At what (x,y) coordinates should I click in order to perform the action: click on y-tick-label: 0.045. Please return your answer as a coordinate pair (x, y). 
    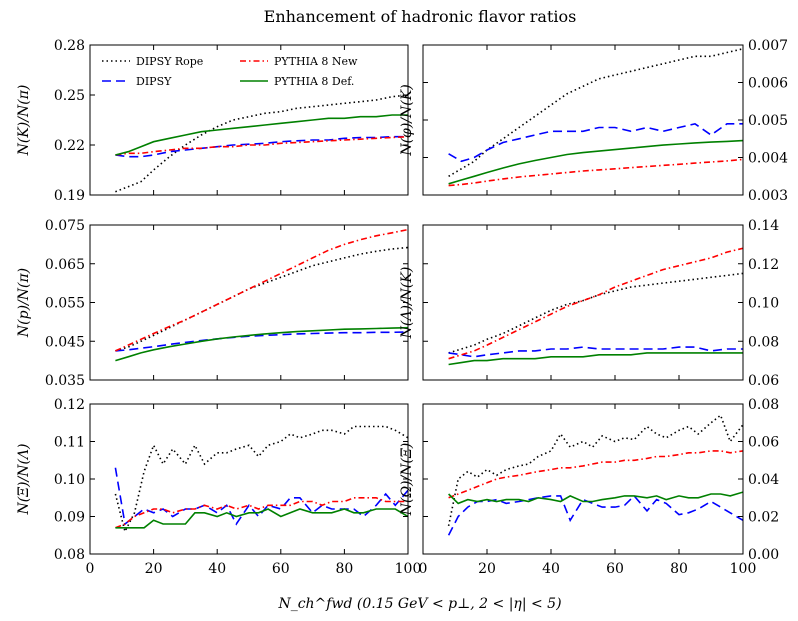
    Looking at the image, I should click on (65, 342).